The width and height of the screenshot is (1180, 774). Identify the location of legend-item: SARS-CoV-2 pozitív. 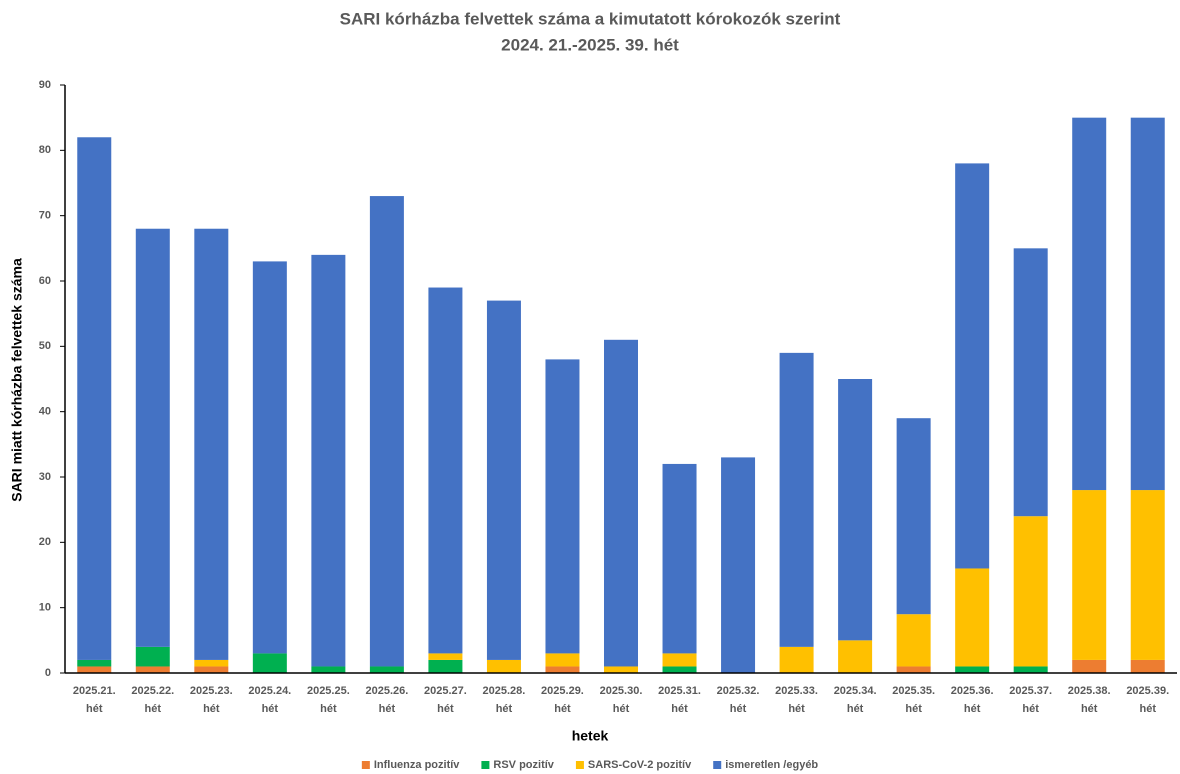
(633, 765).